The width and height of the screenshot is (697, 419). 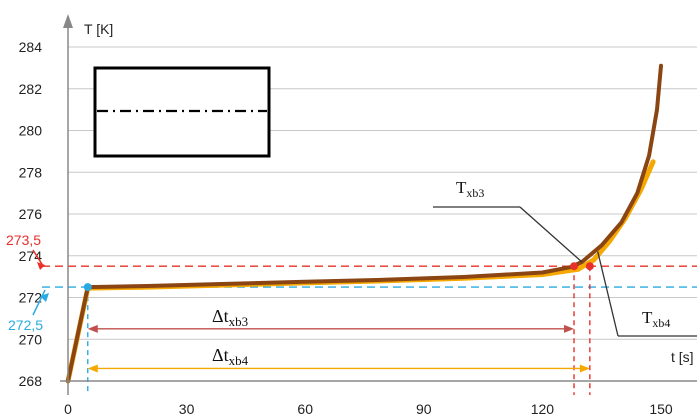 I want to click on annotation-t-xb3: Txb3, so click(x=470, y=189).